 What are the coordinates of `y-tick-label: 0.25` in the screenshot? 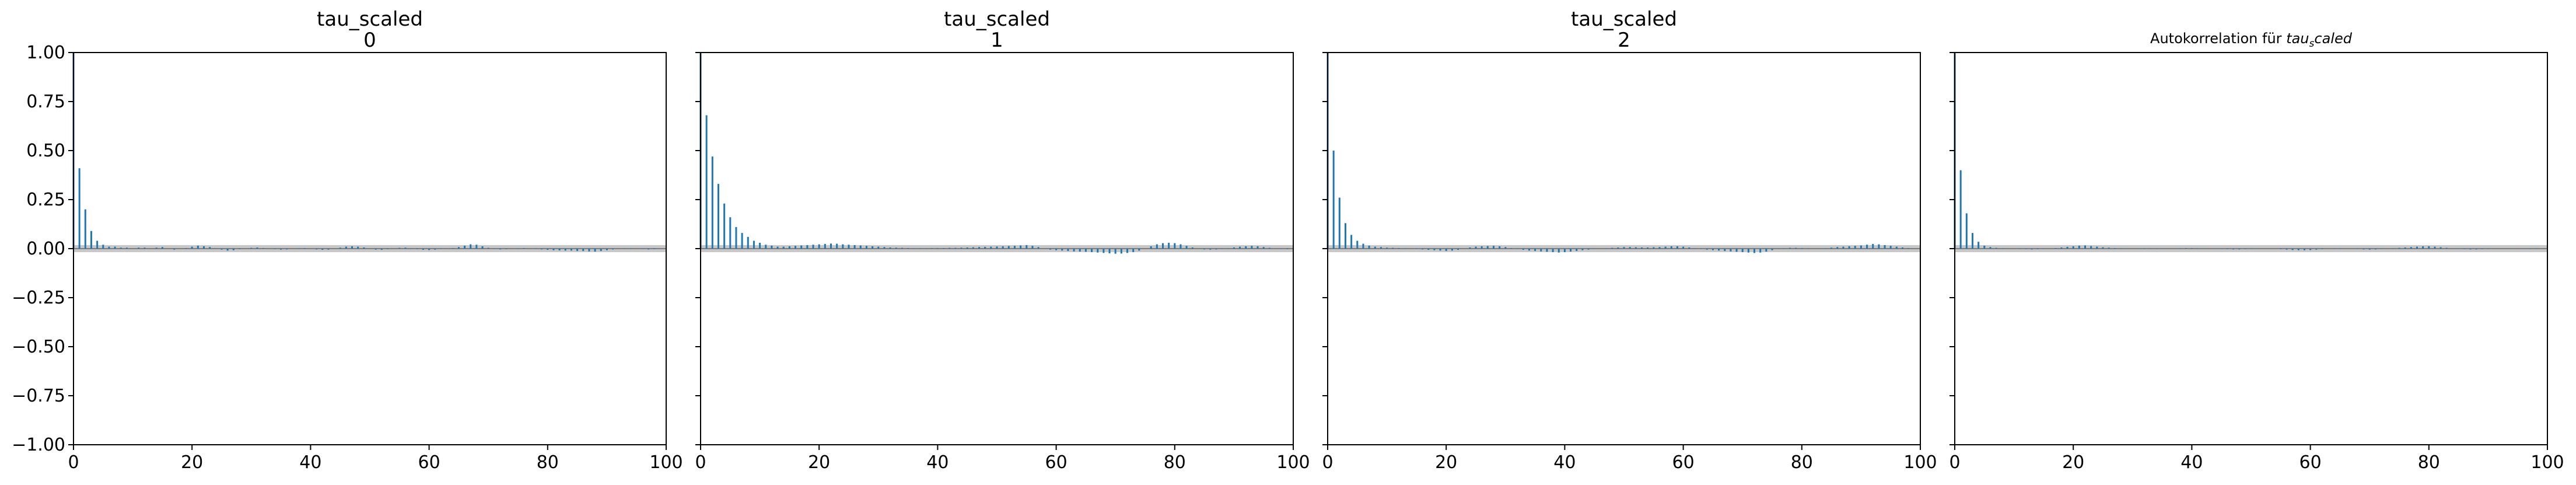 It's located at (45, 200).